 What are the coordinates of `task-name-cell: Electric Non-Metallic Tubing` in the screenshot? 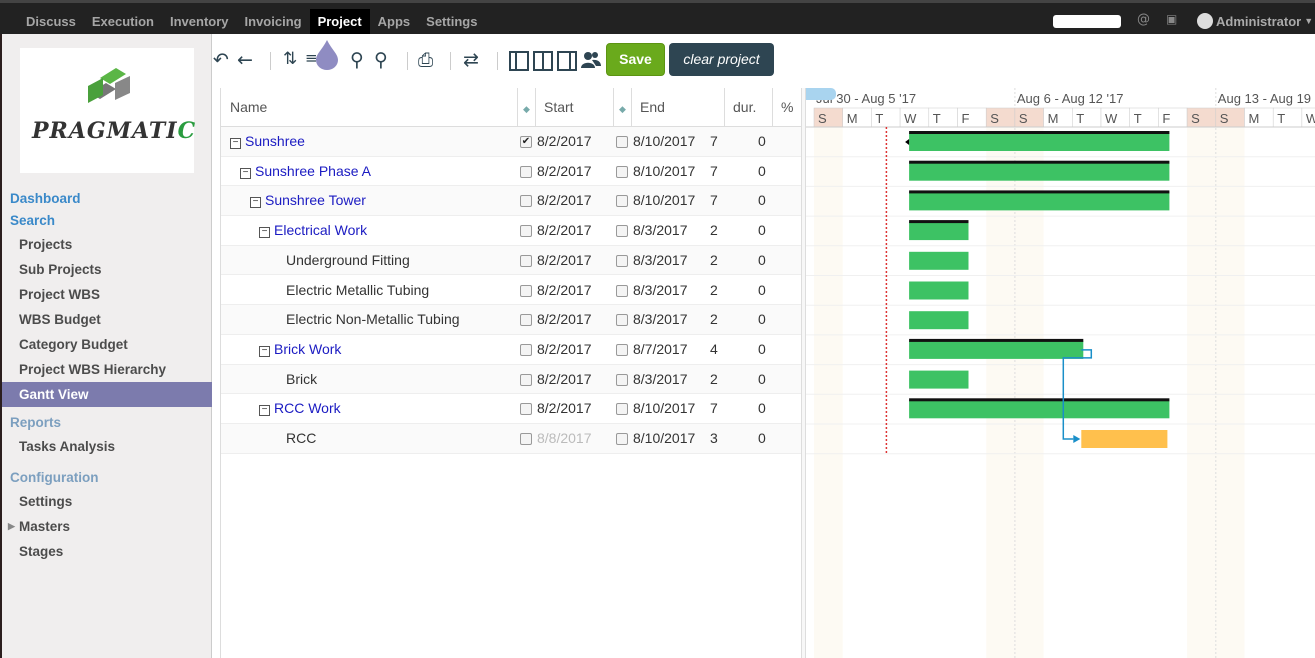 It's located at (373, 319).